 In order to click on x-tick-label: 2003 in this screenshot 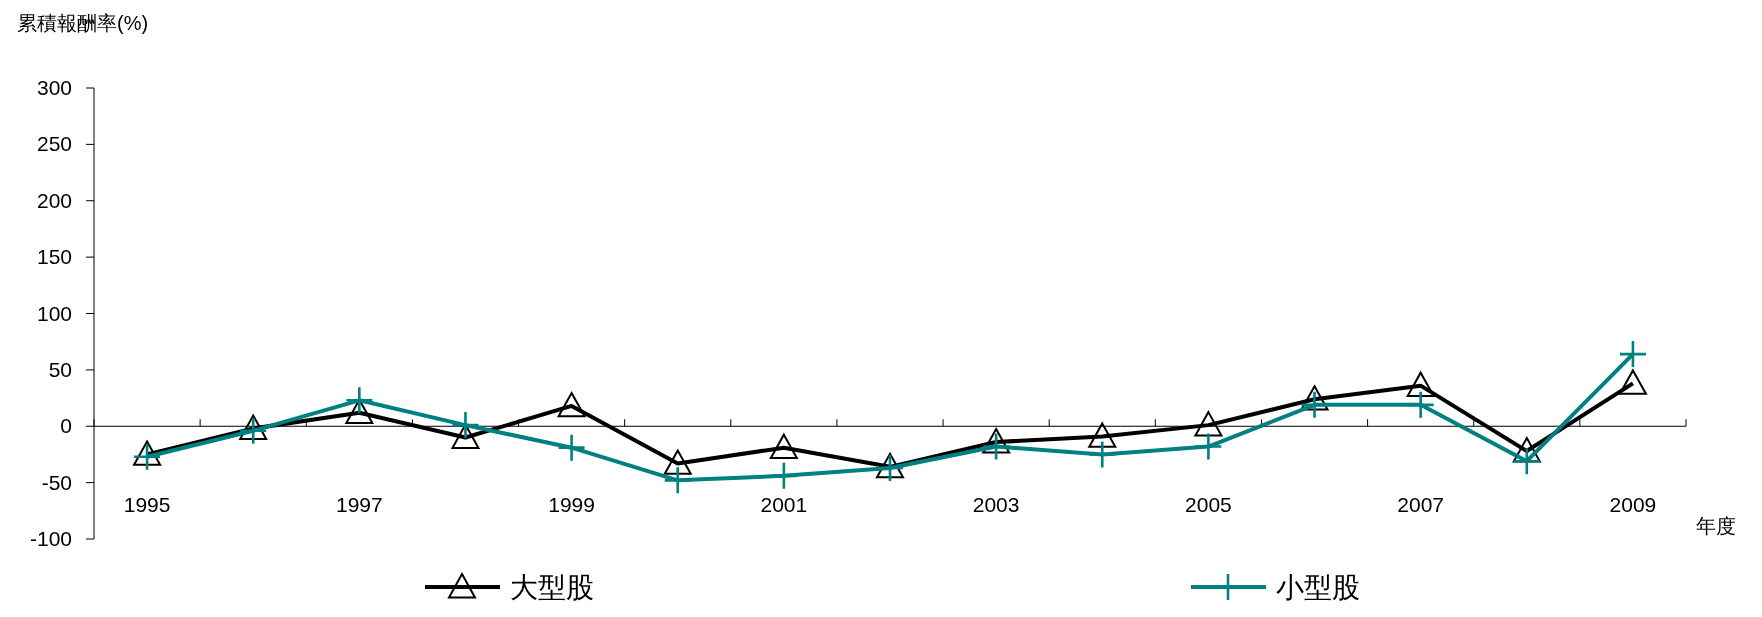, I will do `click(996, 505)`.